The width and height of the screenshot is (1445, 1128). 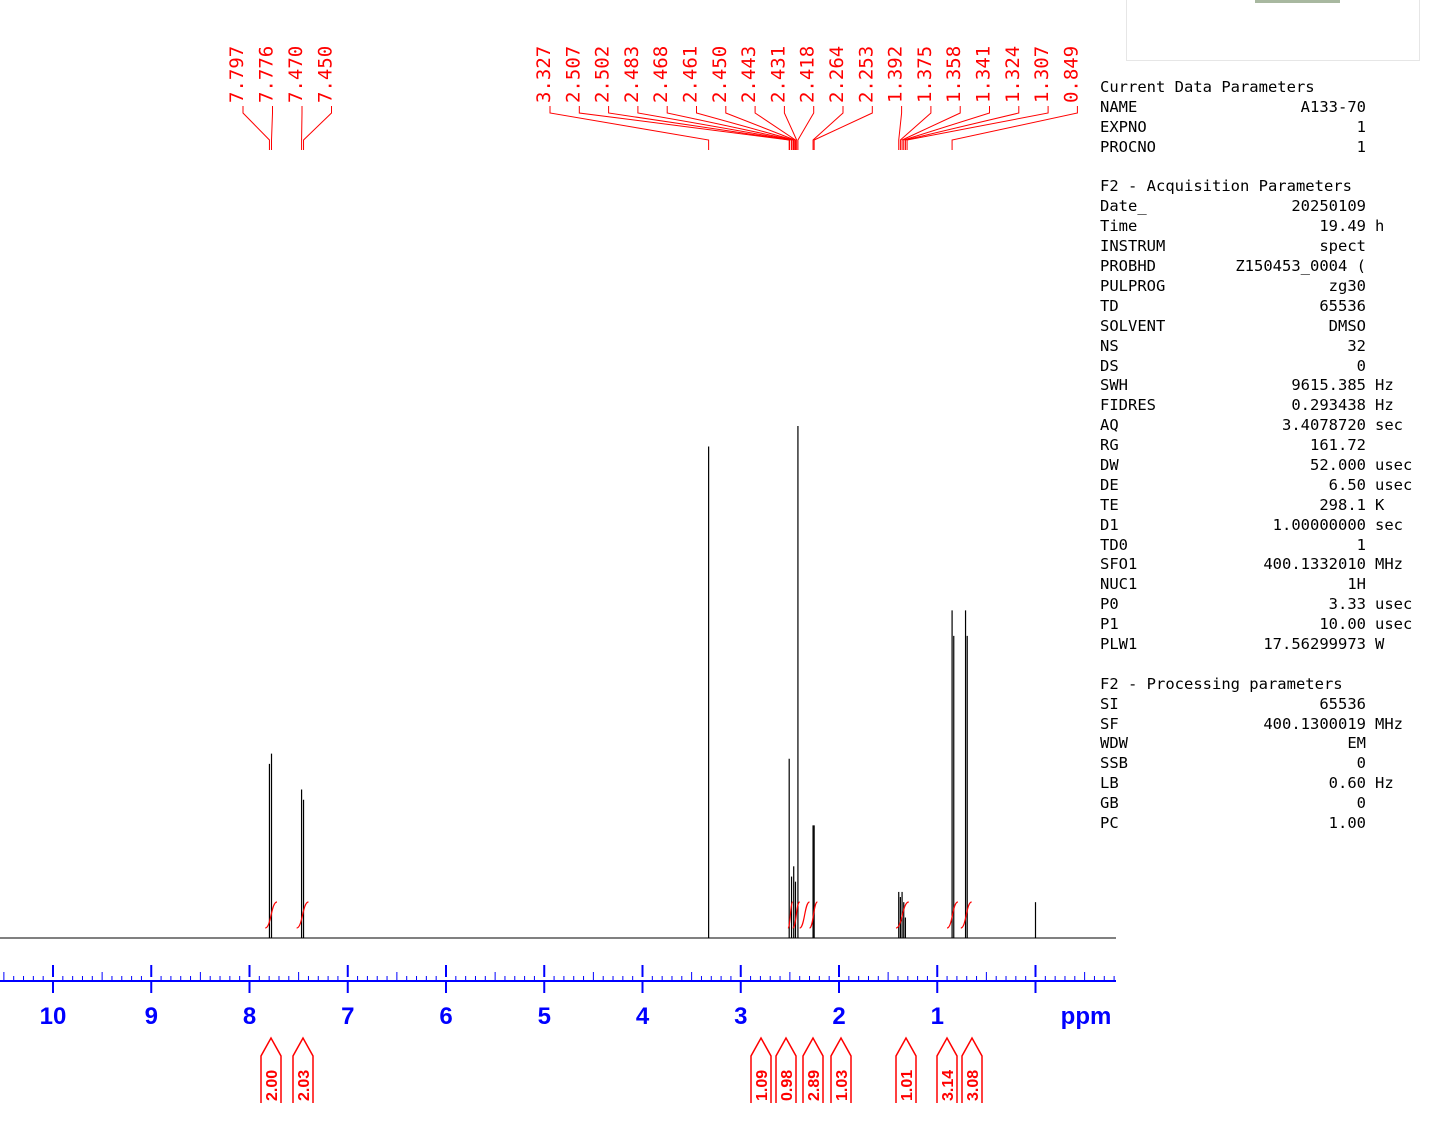 What do you see at coordinates (632, 74) in the screenshot?
I see `peak-label: 2.483` at bounding box center [632, 74].